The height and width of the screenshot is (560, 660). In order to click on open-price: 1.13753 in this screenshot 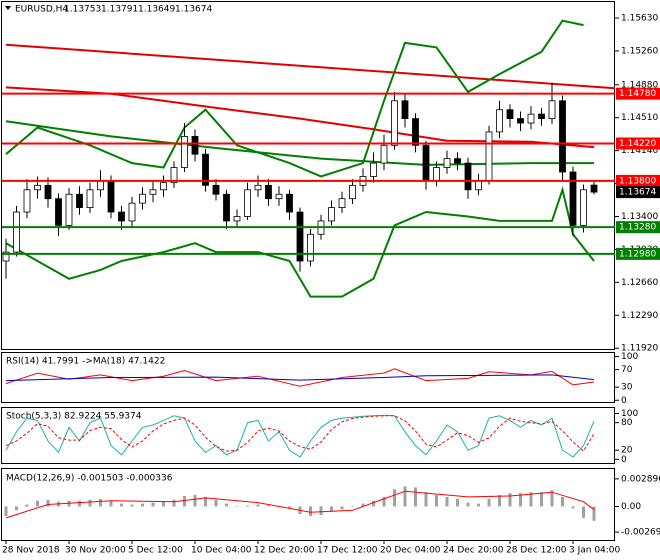, I will do `click(82, 10)`.